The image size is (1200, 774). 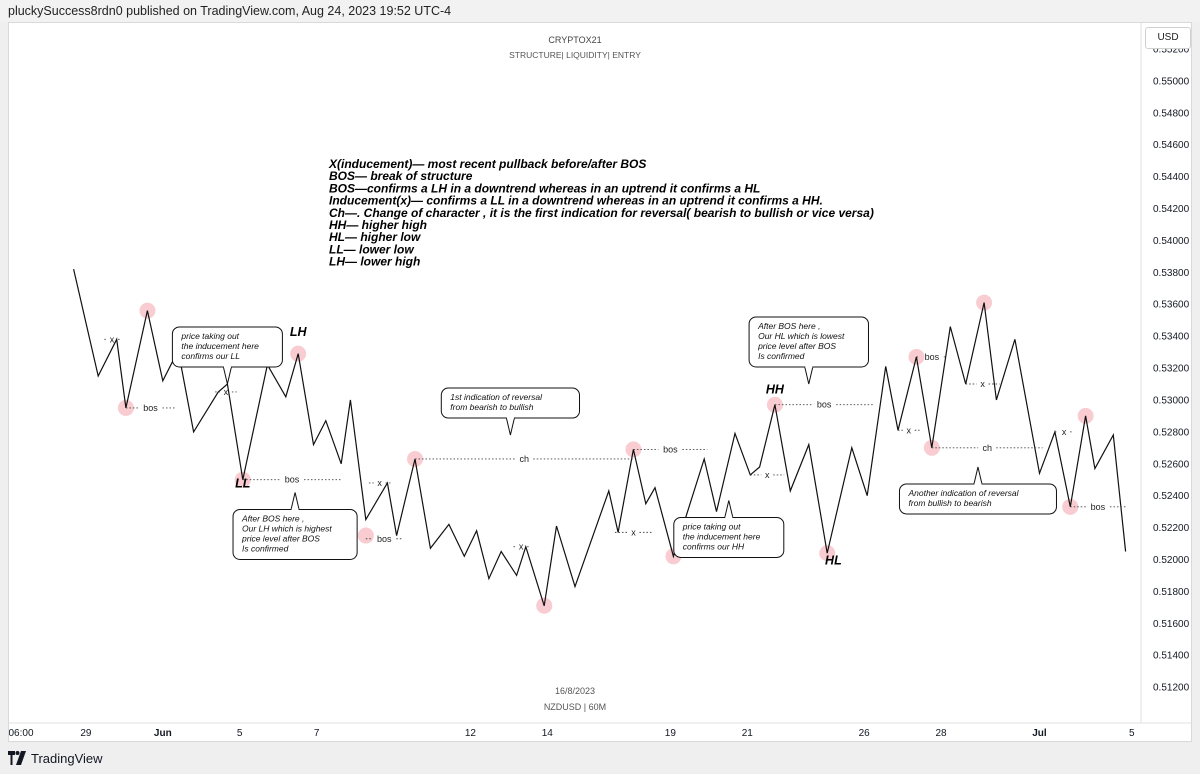 I want to click on structure-label: HH, so click(x=775, y=390).